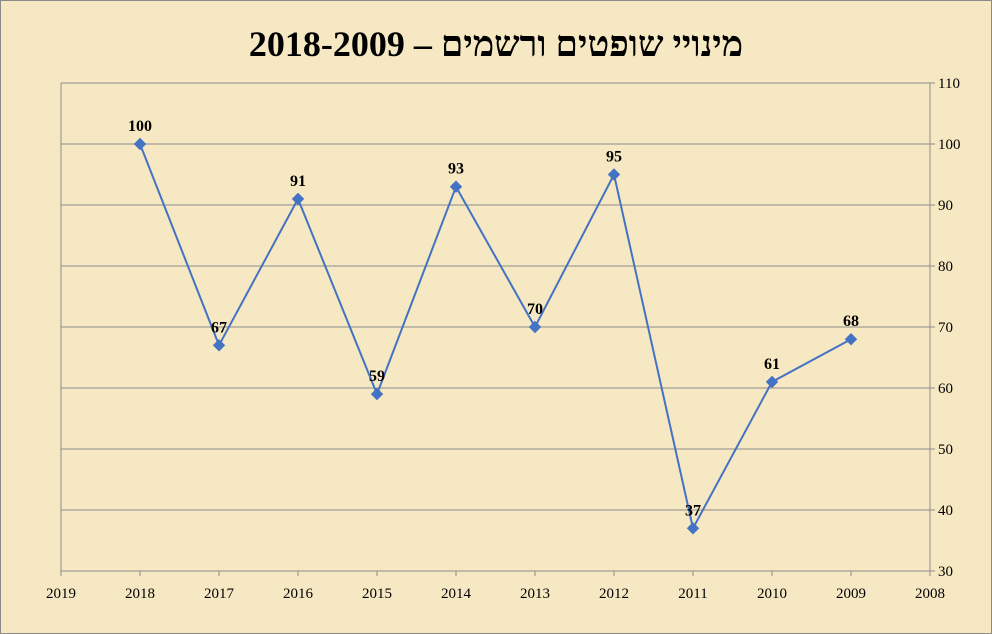  Describe the element at coordinates (945, 450) in the screenshot. I see `y-tick-label: 50` at that location.